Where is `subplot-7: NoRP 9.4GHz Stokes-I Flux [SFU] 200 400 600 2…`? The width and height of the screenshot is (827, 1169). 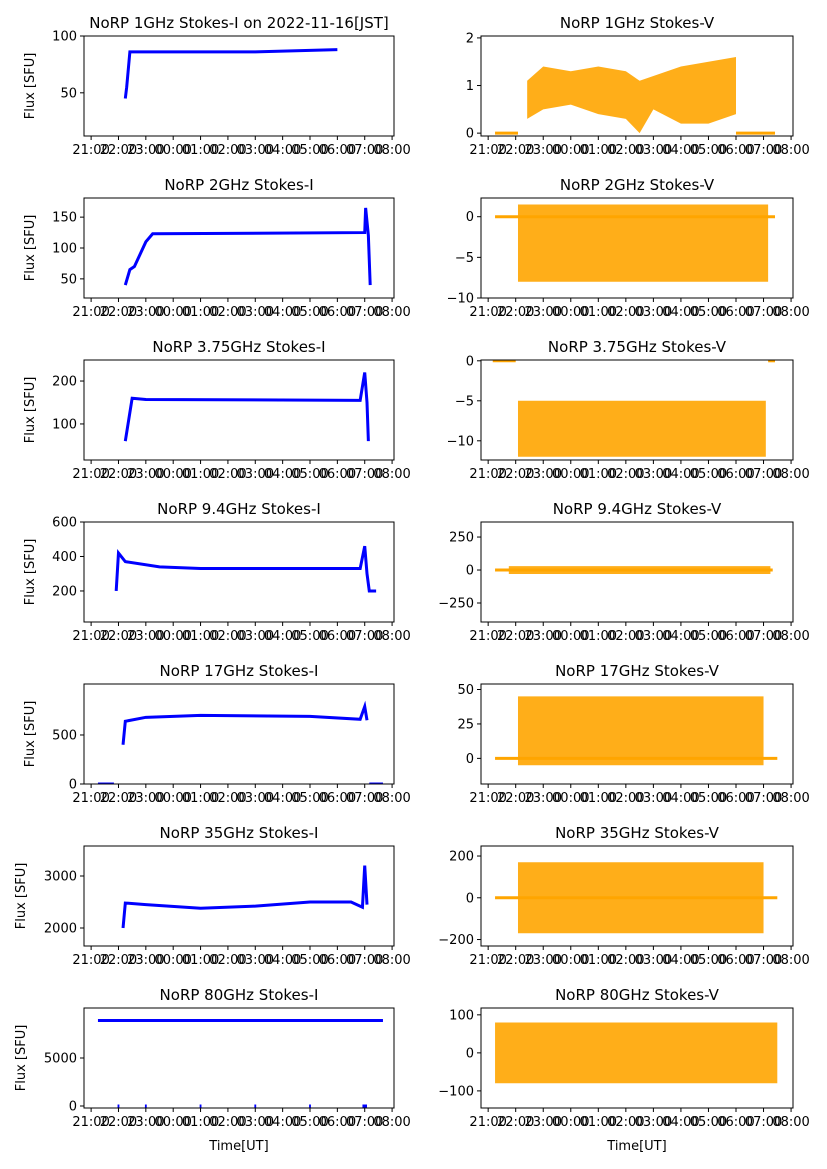
subplot-7: NoRP 9.4GHz Stokes-I Flux [SFU] 200 400 600 2… is located at coordinates (217, 572).